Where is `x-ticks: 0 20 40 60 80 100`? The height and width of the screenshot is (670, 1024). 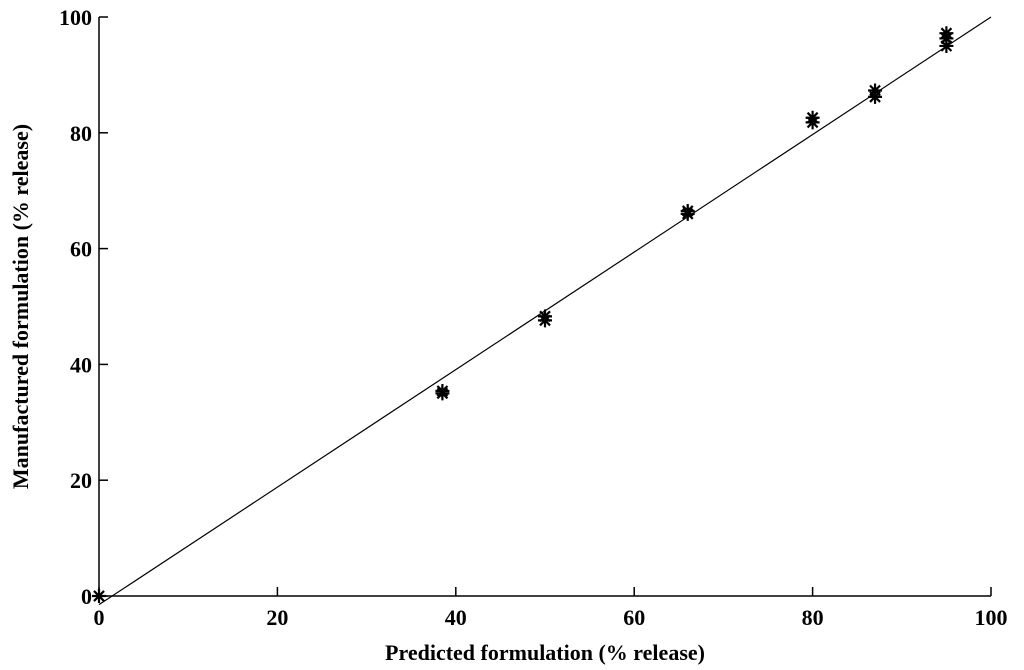
x-ticks: 0 20 40 60 80 100 is located at coordinates (551, 608).